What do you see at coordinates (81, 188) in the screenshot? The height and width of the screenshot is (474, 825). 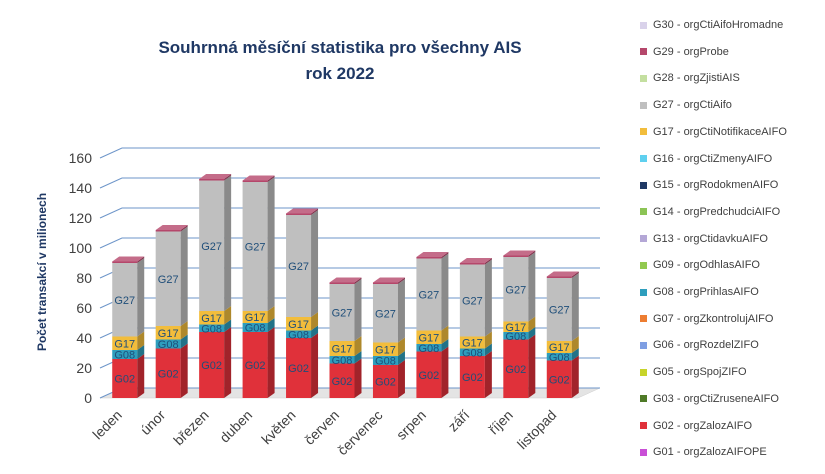 I see `y-tick-label: 140` at bounding box center [81, 188].